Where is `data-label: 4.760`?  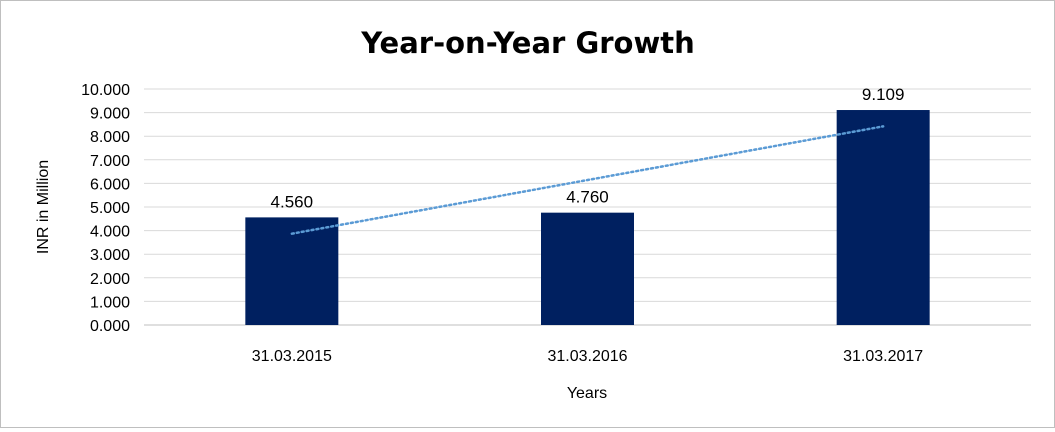
data-label: 4.760 is located at coordinates (587, 197).